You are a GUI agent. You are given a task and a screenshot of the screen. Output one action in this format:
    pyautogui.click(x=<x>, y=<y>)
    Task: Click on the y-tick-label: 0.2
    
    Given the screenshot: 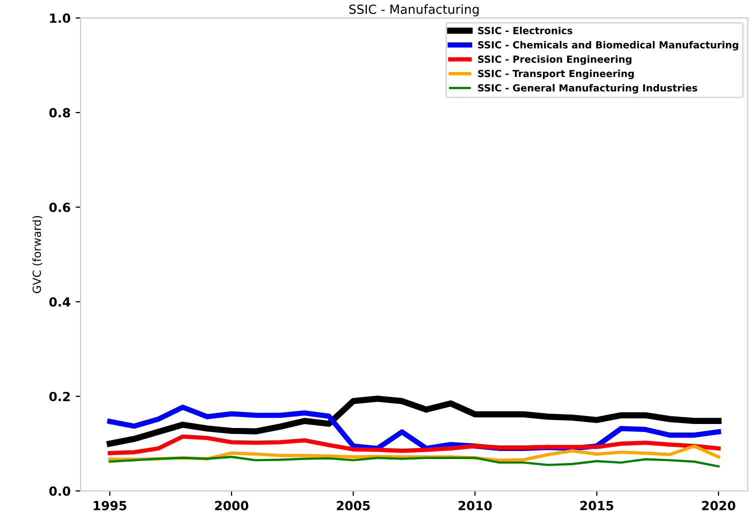 What is the action you would take?
    pyautogui.click(x=59, y=397)
    